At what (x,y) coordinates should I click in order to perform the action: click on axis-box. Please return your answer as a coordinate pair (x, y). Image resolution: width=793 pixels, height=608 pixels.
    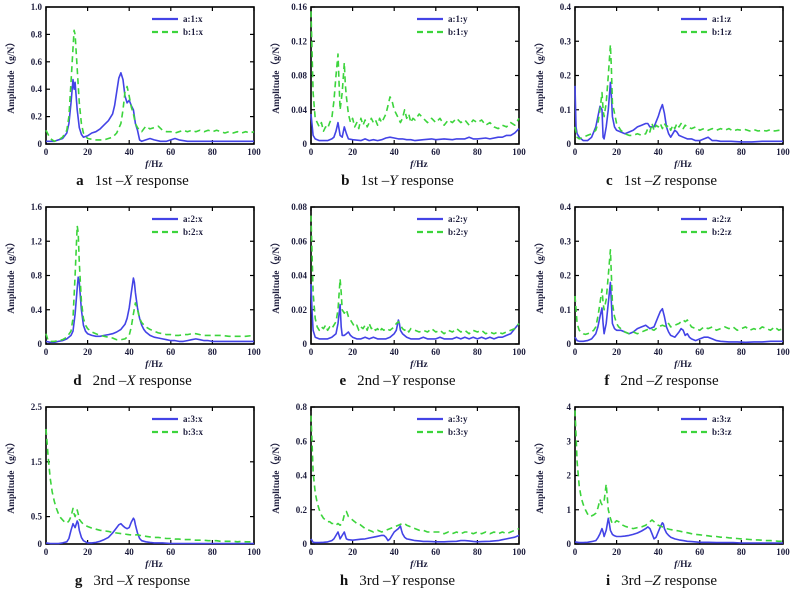
    Looking at the image, I should click on (149, 475).